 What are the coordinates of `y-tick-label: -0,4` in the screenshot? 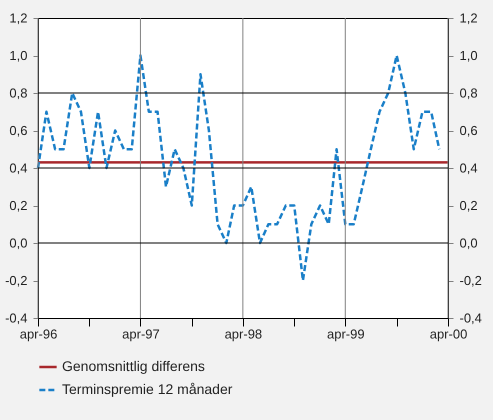 It's located at (16, 318).